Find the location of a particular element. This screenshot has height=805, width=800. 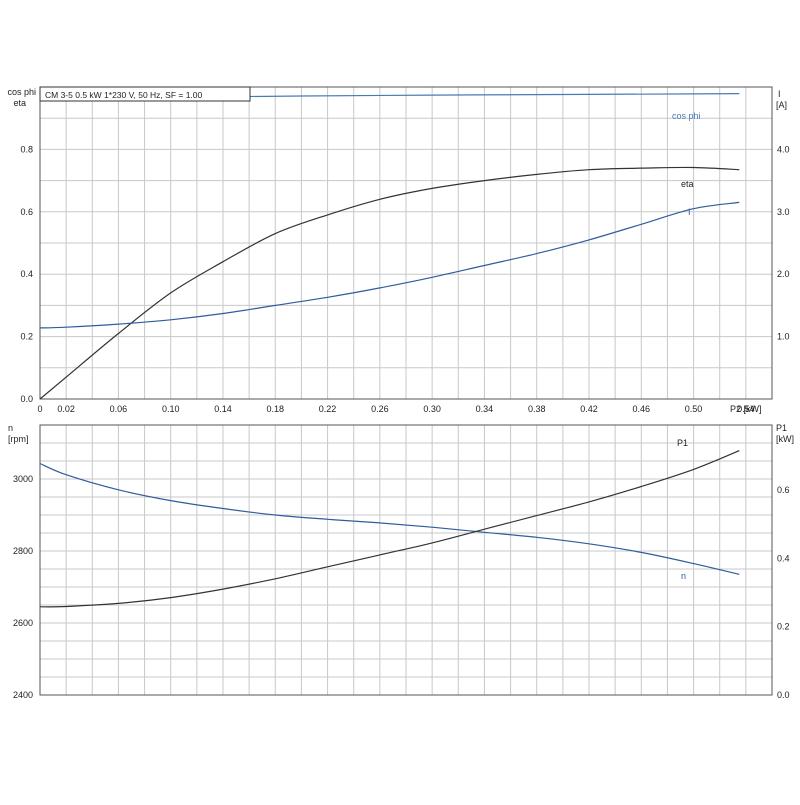

x-tick-label: 0.18 is located at coordinates (276, 409).